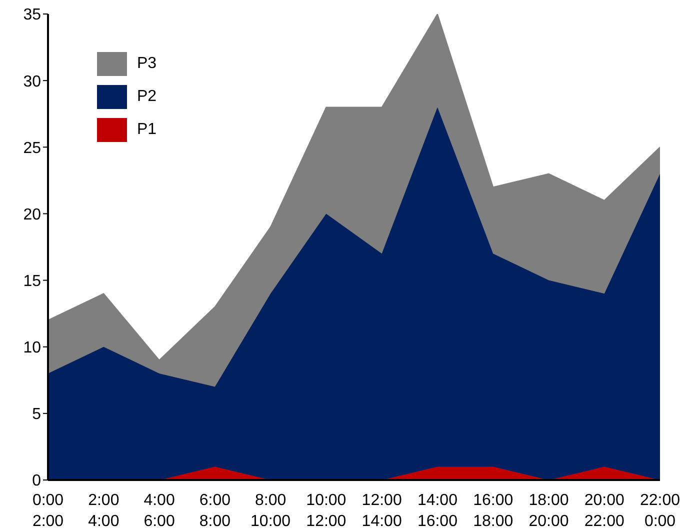  I want to click on x-tick-label: 2:00 4:00, so click(104, 510).